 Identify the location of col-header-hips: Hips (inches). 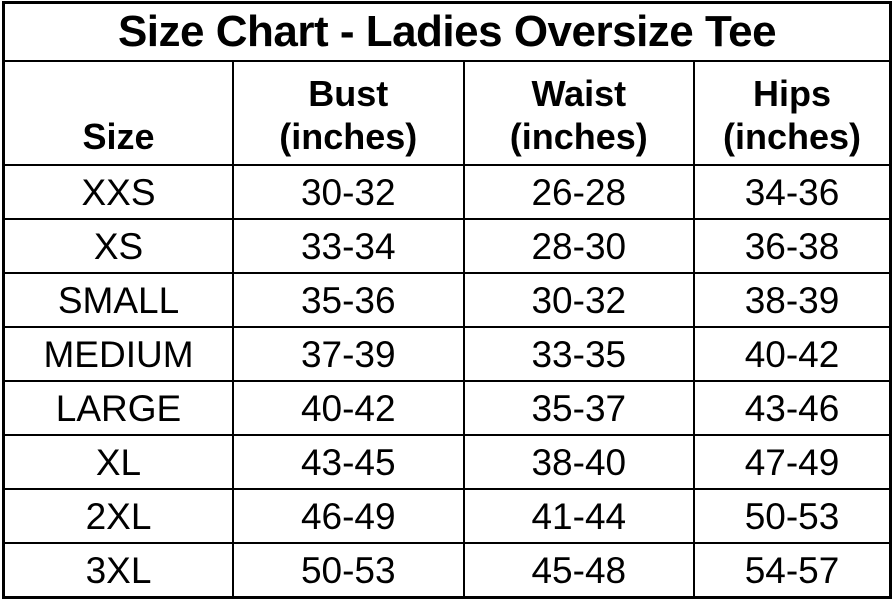
(792, 113).